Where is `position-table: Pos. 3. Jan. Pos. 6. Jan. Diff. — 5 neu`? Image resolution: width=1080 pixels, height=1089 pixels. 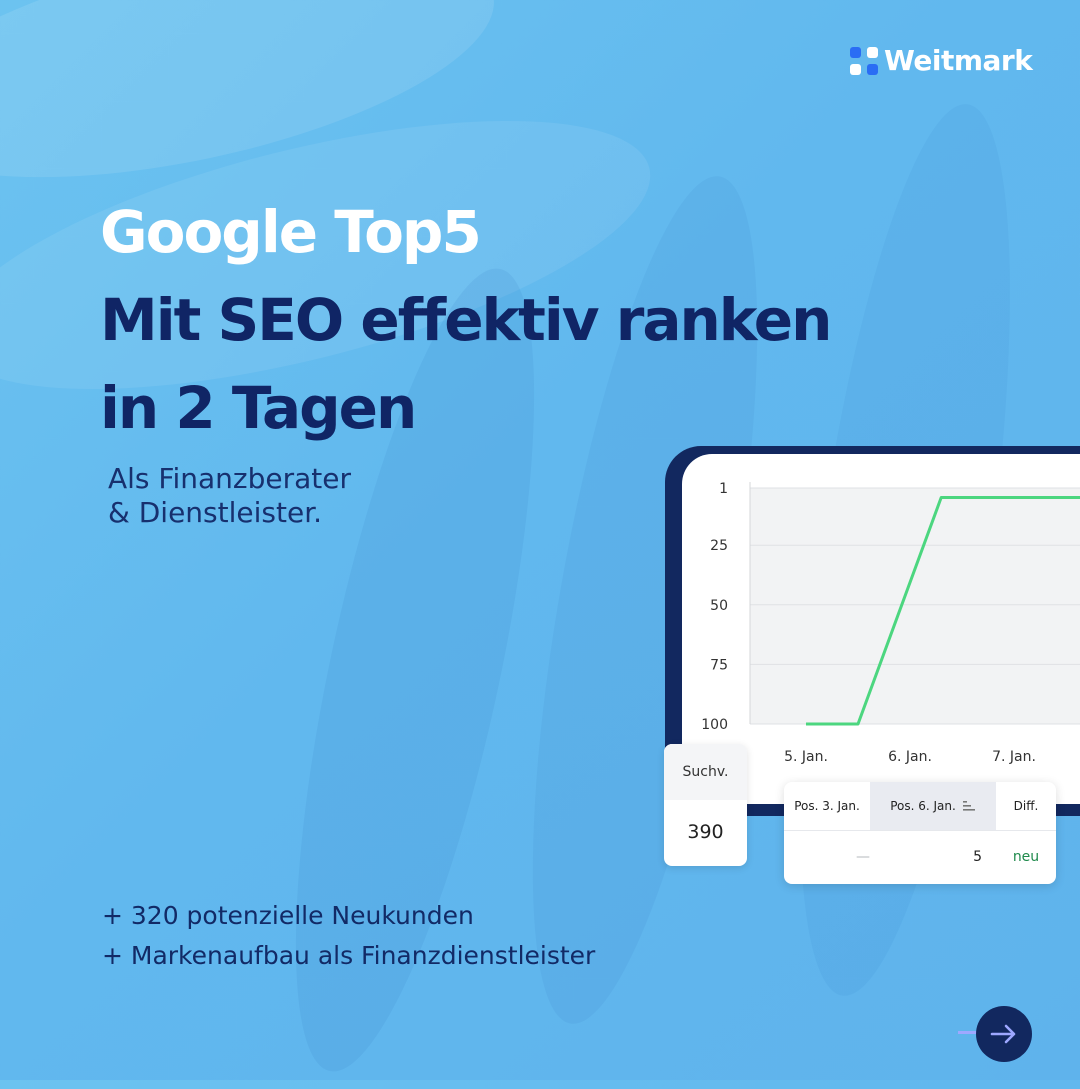
position-table: Pos. 3. Jan. Pos. 6. Jan. Diff. — 5 neu is located at coordinates (920, 833).